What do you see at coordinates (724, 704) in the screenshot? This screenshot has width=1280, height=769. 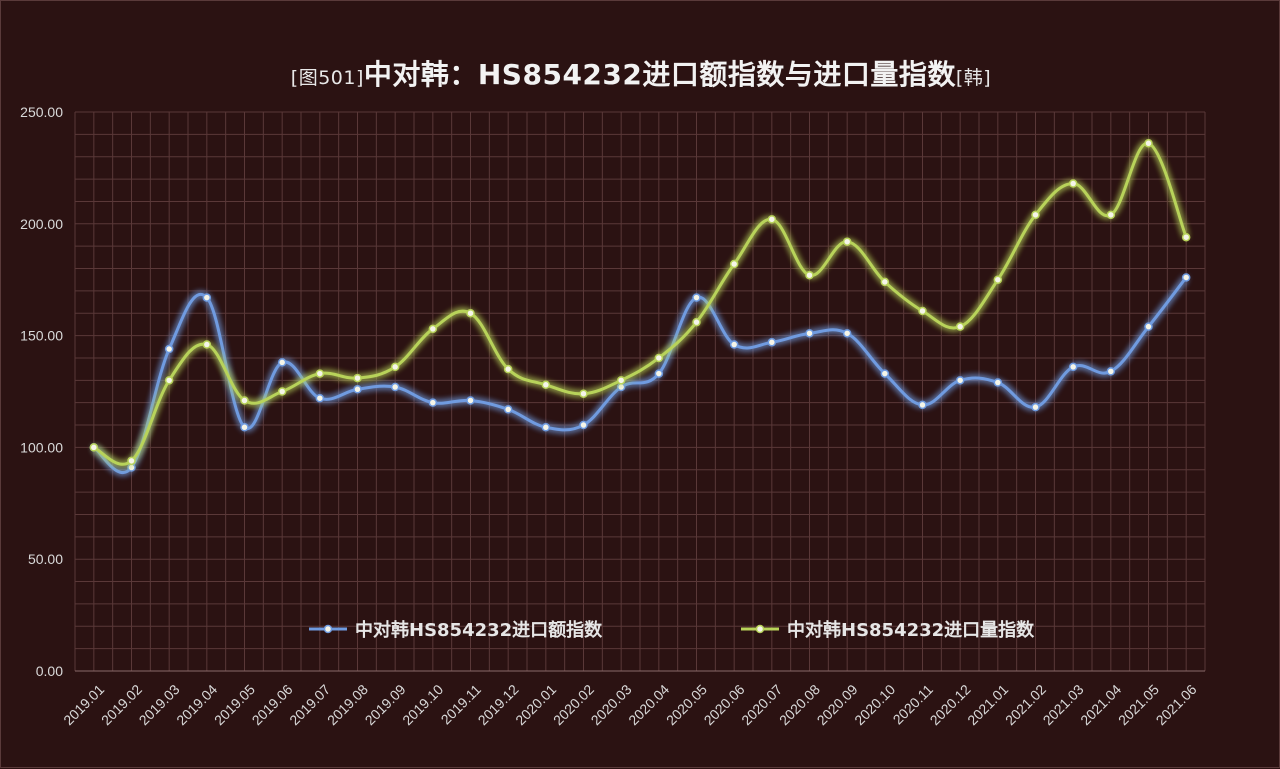 I see `x-tick-label: 2020.06` at bounding box center [724, 704].